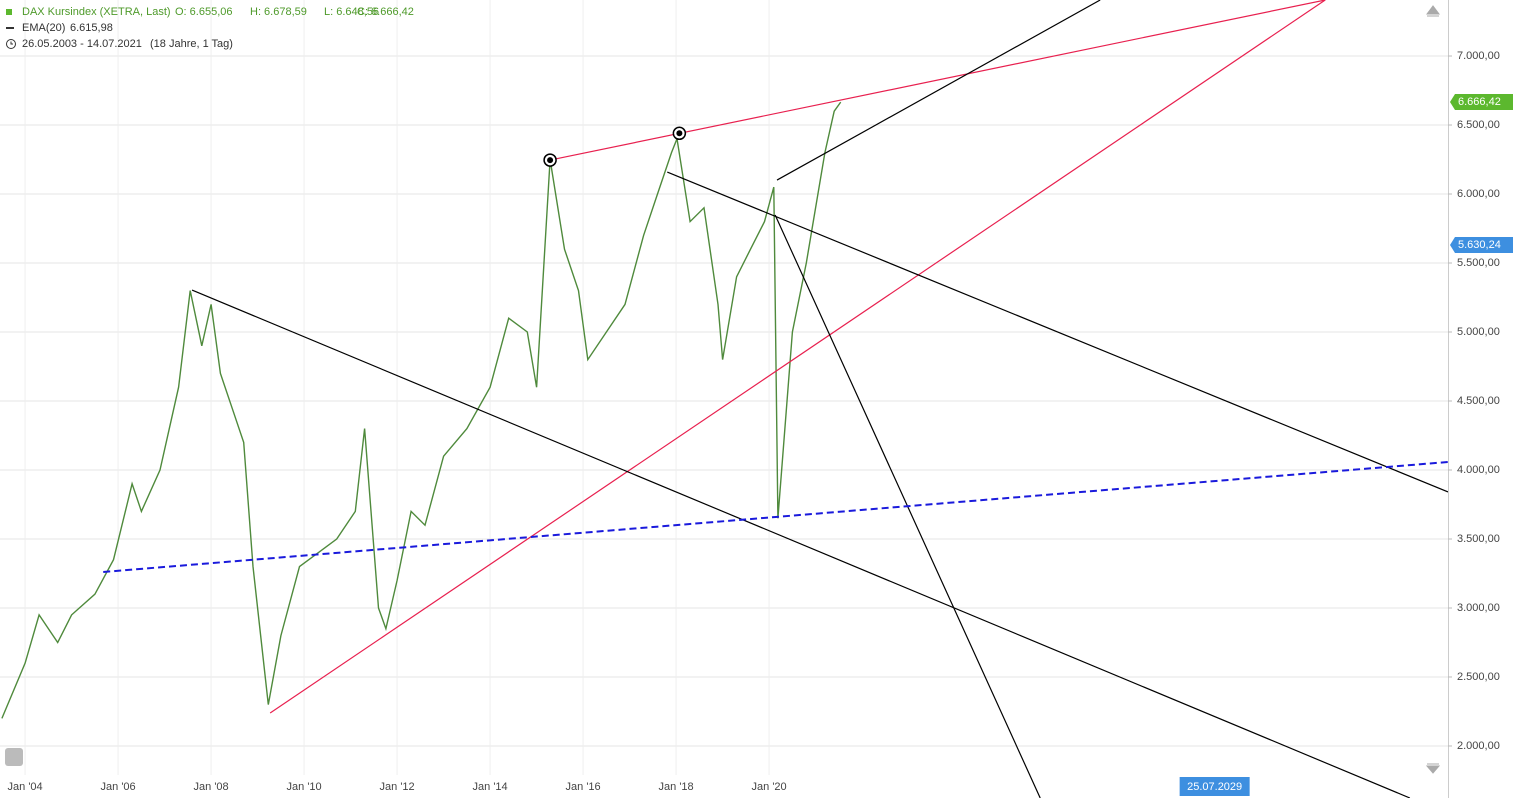 The height and width of the screenshot is (798, 1520). What do you see at coordinates (1478, 125) in the screenshot?
I see `y-tick-label: 6.500,00` at bounding box center [1478, 125].